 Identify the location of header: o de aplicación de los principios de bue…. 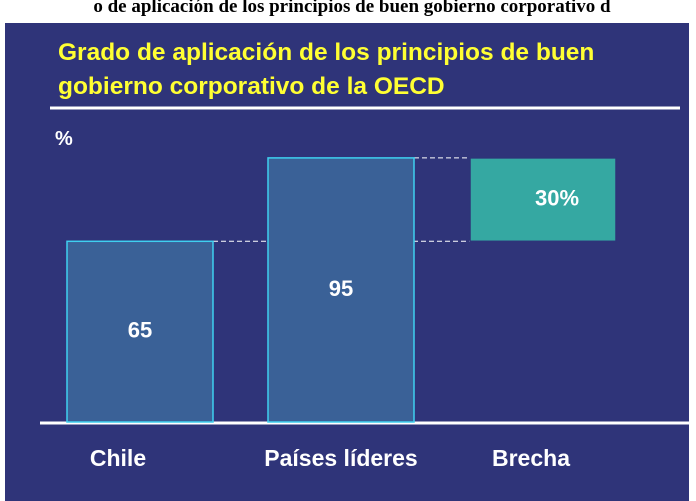
(352, 8).